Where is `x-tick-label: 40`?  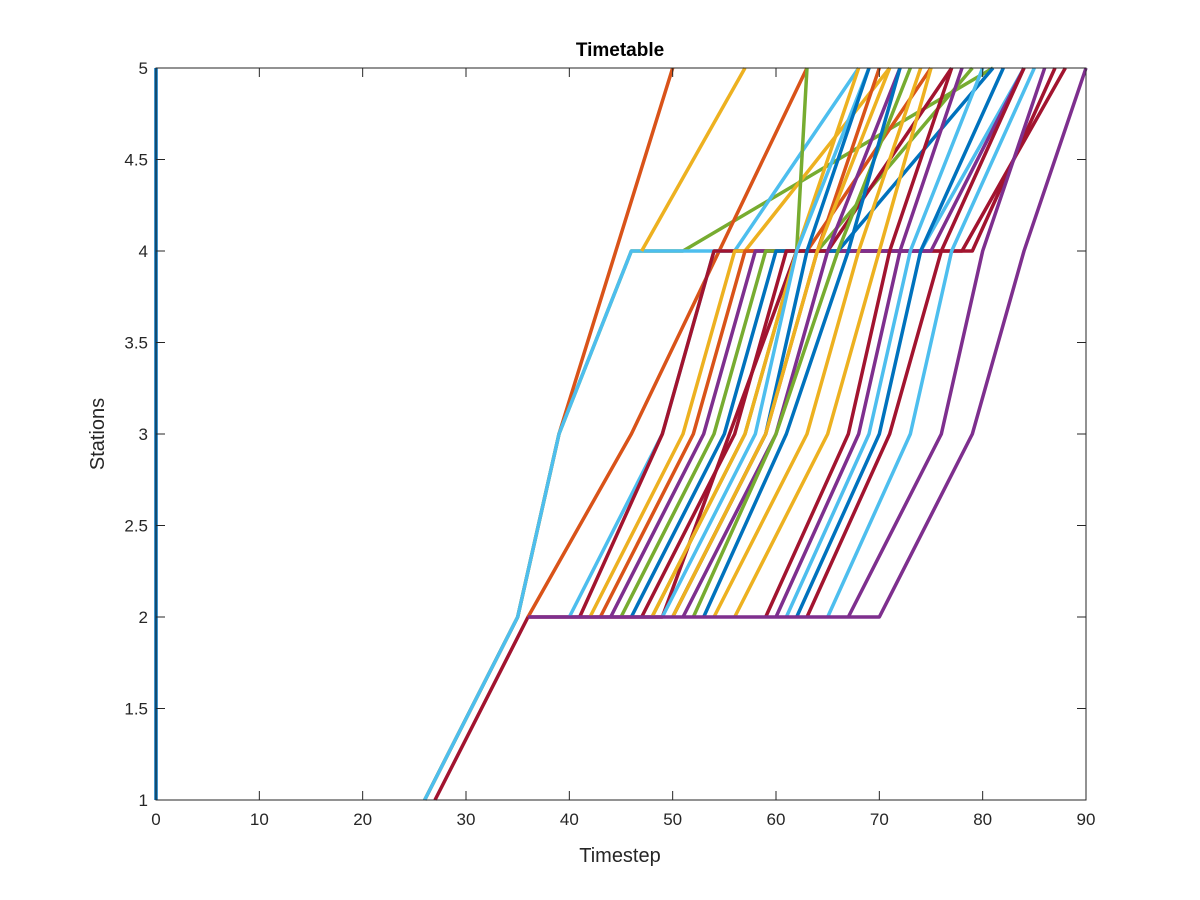 x-tick-label: 40 is located at coordinates (569, 819).